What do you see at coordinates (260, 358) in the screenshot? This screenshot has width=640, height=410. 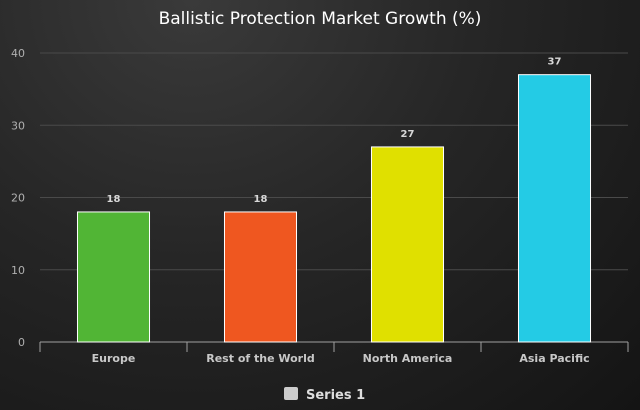 I see `x-tick-label: Rest of the World` at bounding box center [260, 358].